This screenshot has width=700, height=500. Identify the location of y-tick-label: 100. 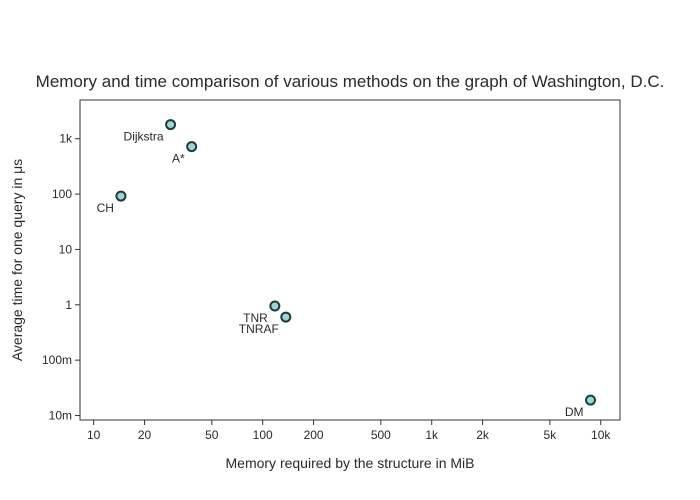
(62, 194).